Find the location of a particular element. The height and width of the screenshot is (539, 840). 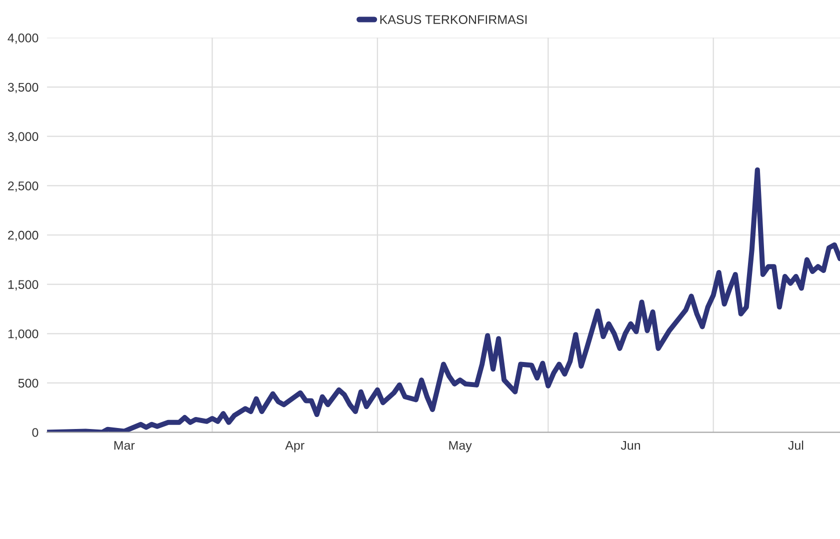

x-tick-label: May is located at coordinates (460, 446).